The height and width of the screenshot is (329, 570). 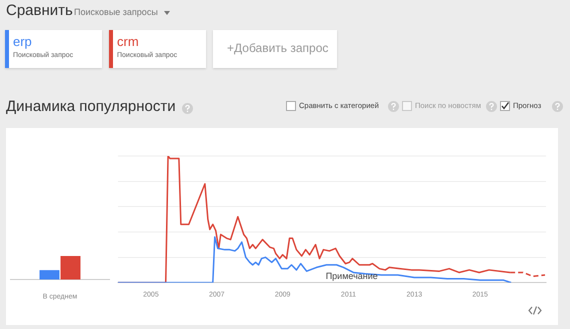 What do you see at coordinates (128, 41) in the screenshot?
I see `text: crm` at bounding box center [128, 41].